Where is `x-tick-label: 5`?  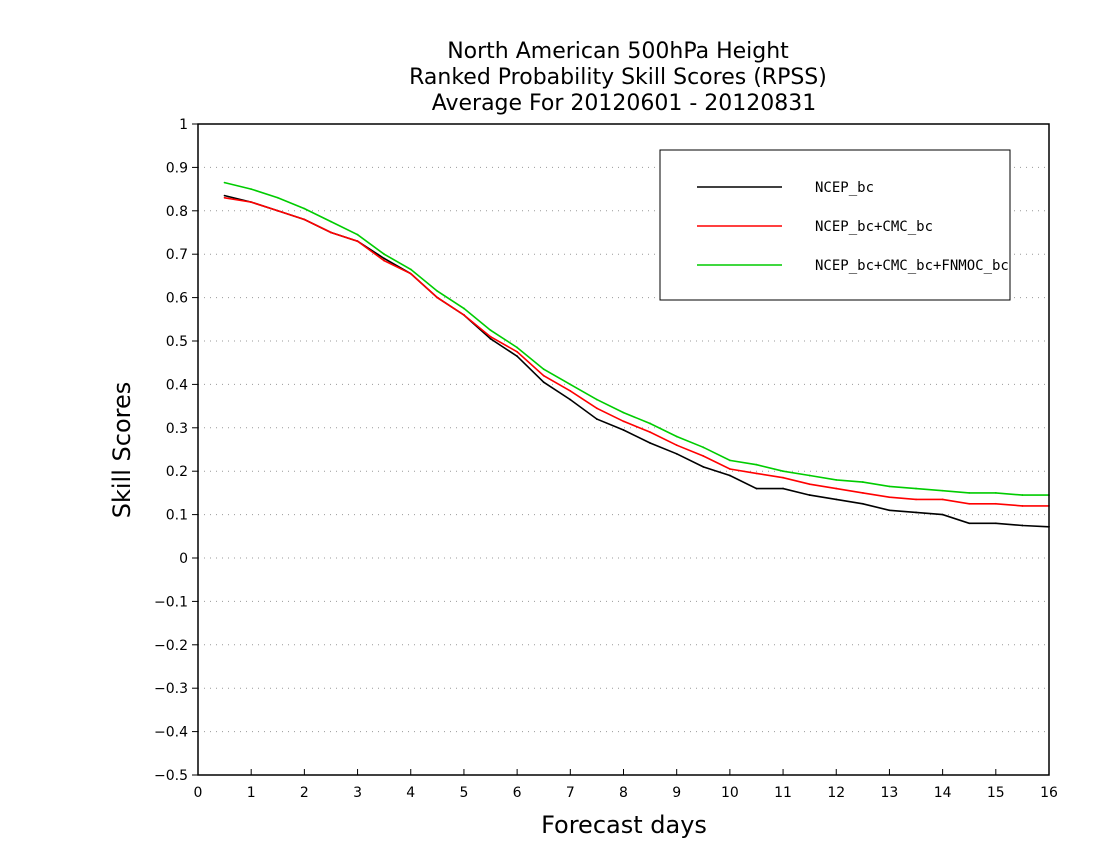 x-tick-label: 5 is located at coordinates (463, 793).